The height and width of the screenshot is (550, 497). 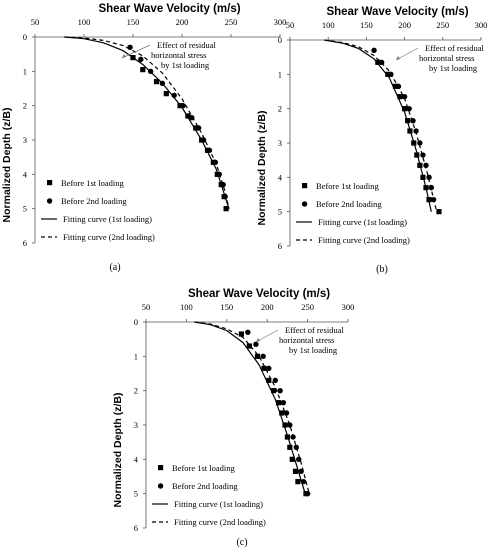 What do you see at coordinates (136, 459) in the screenshot?
I see `y-tick-label: 4` at bounding box center [136, 459].